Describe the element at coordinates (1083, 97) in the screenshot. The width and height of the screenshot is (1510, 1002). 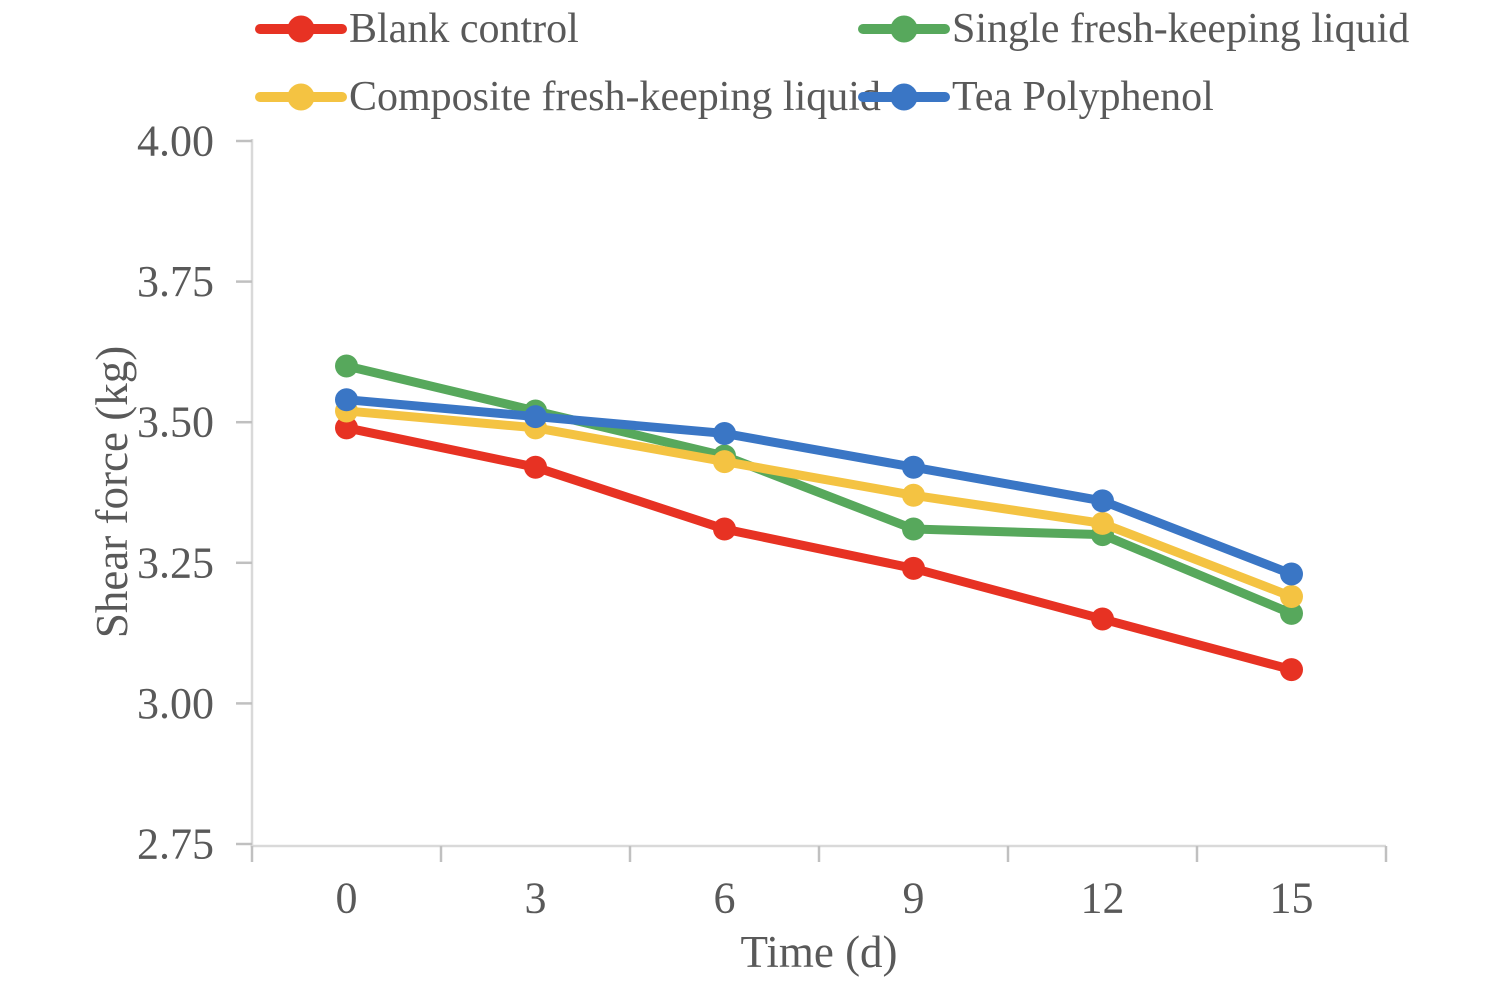
I see `legend-label: Tea Polyphenol` at that location.